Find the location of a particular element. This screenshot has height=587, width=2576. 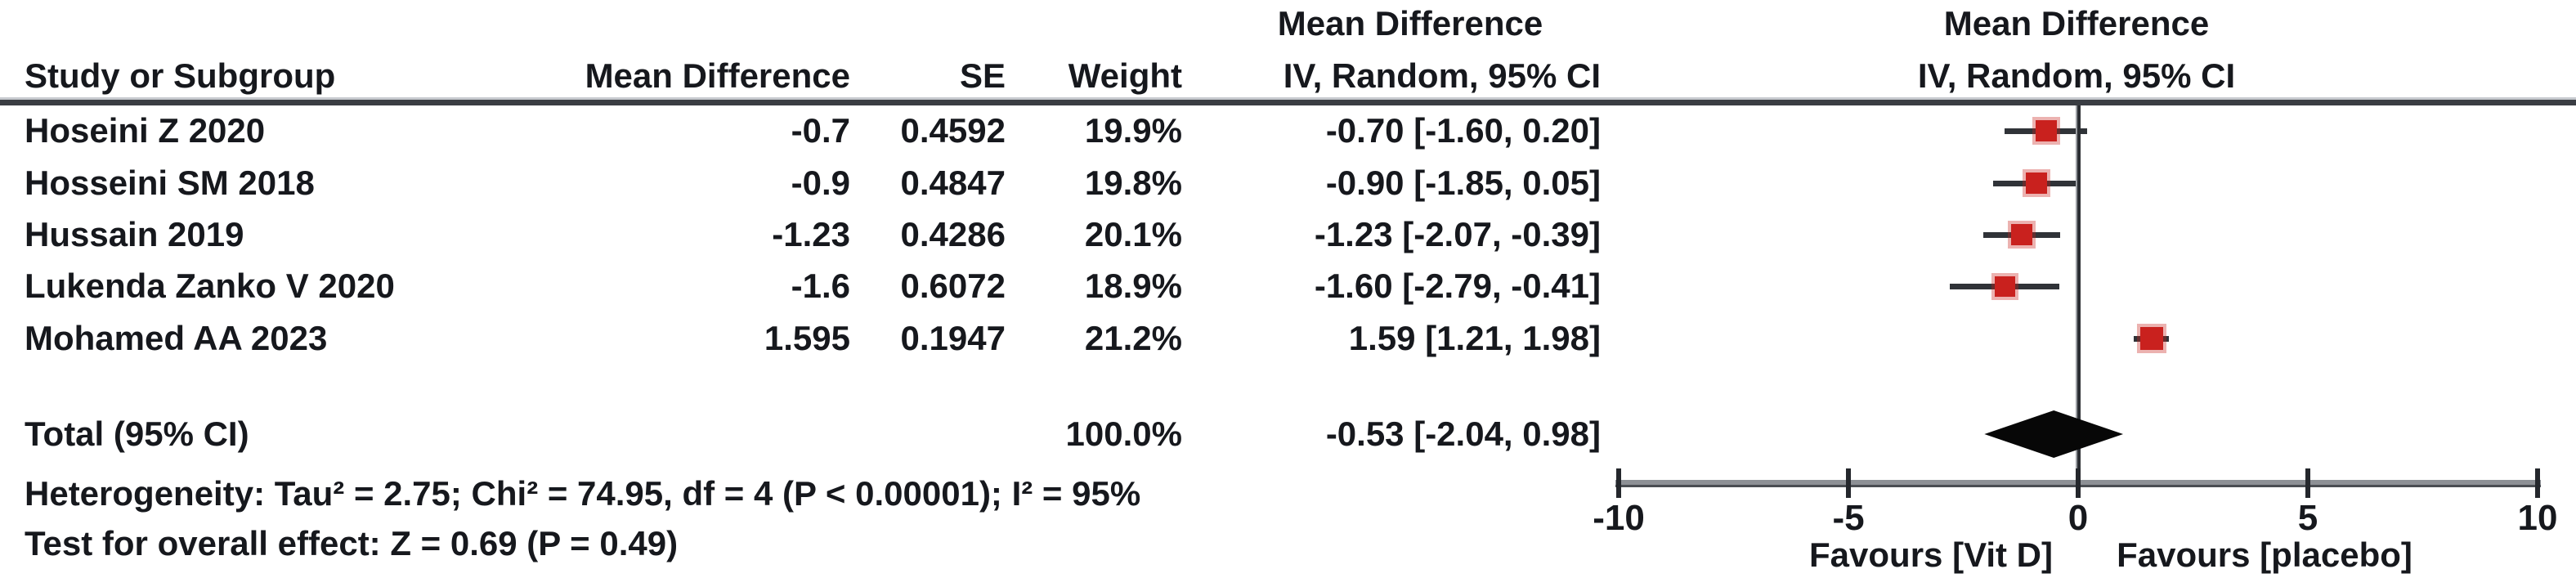

x-axis-tick-label: -5 is located at coordinates (1849, 518).